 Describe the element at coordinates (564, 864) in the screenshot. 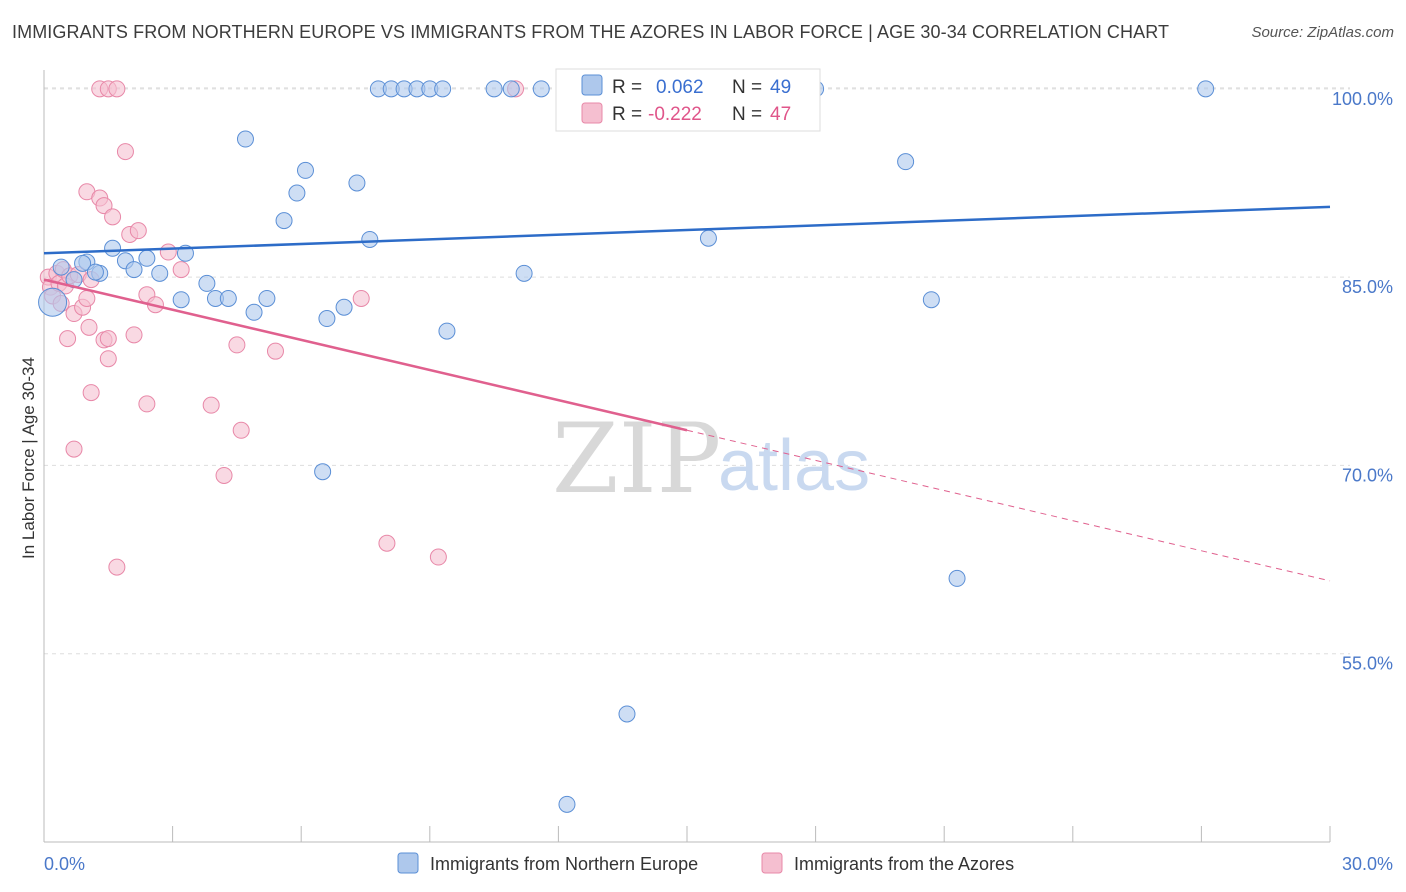

I see `bottom-legend-label-blue: Immigrants from Northern Europe` at that location.